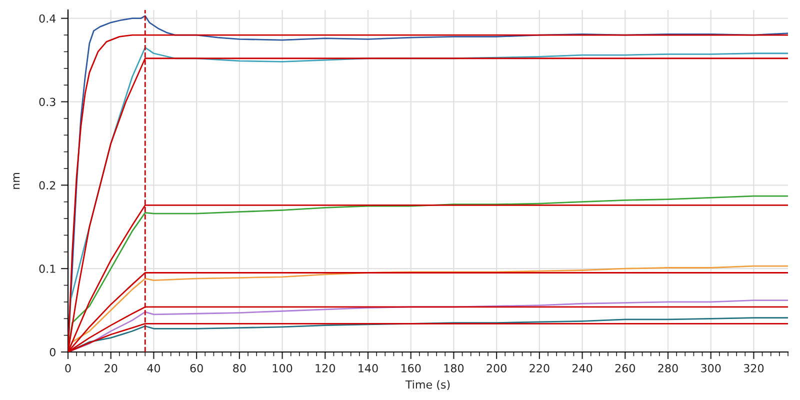  What do you see at coordinates (540, 368) in the screenshot?
I see `x-tick-label: 220` at bounding box center [540, 368].